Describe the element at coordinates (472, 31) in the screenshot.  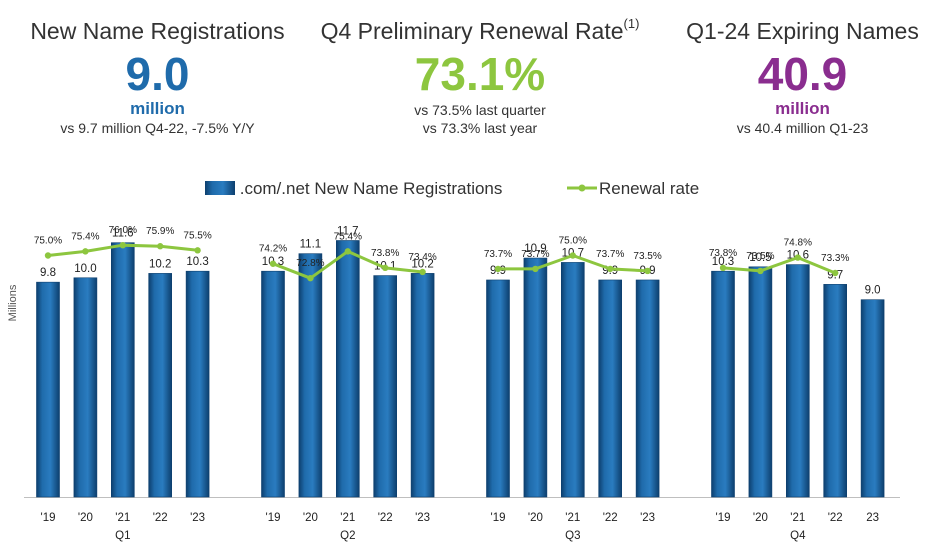
I see `kpi-title-text: Q4 Preliminary Renewal Rate` at that location.